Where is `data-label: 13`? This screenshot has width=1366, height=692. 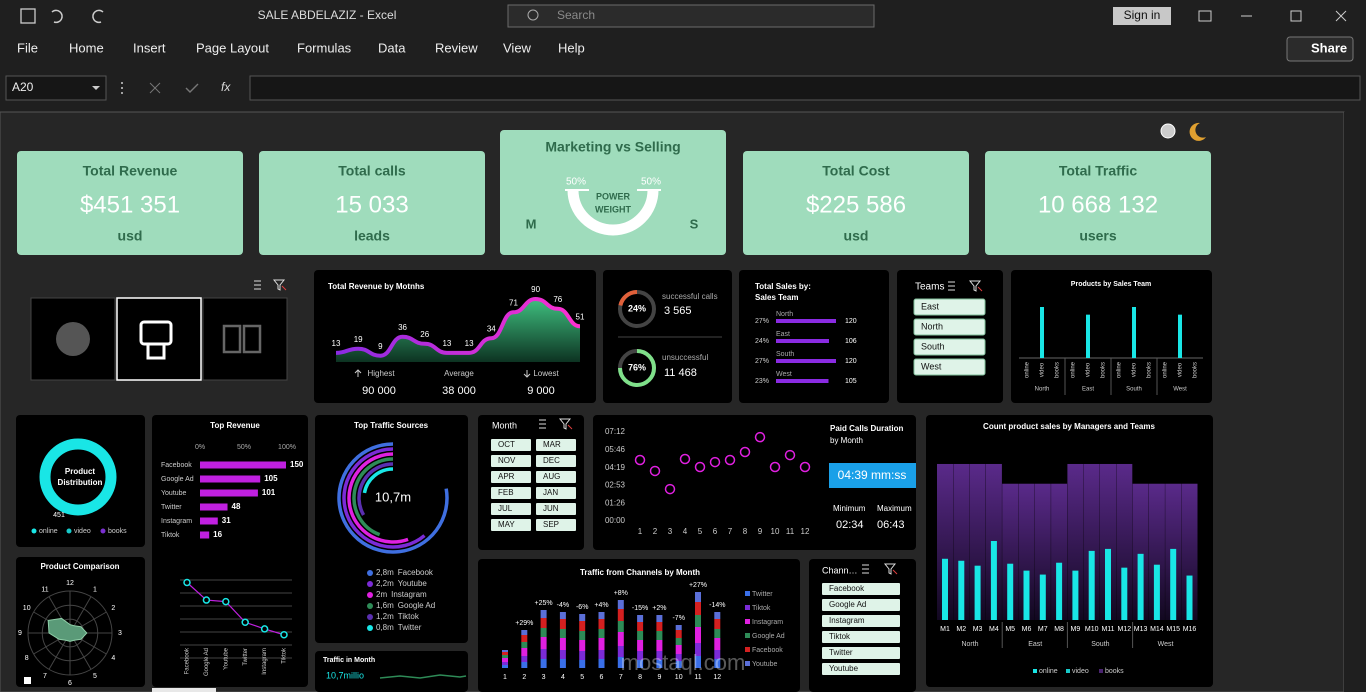 data-label: 13 is located at coordinates (469, 343).